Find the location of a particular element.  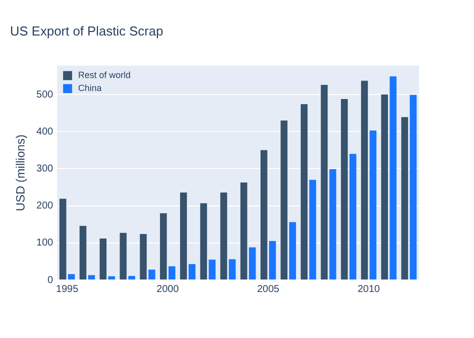

legend-label: China is located at coordinates (90, 88).